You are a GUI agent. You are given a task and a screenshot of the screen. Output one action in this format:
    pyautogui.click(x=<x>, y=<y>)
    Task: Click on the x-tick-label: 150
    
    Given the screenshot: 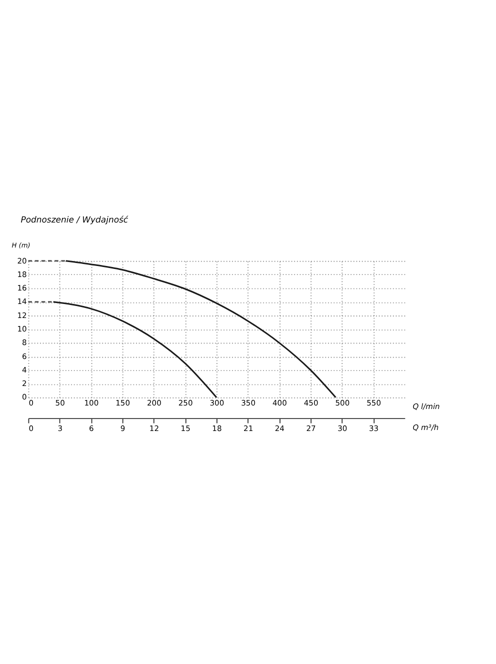 What is the action you would take?
    pyautogui.click(x=123, y=403)
    